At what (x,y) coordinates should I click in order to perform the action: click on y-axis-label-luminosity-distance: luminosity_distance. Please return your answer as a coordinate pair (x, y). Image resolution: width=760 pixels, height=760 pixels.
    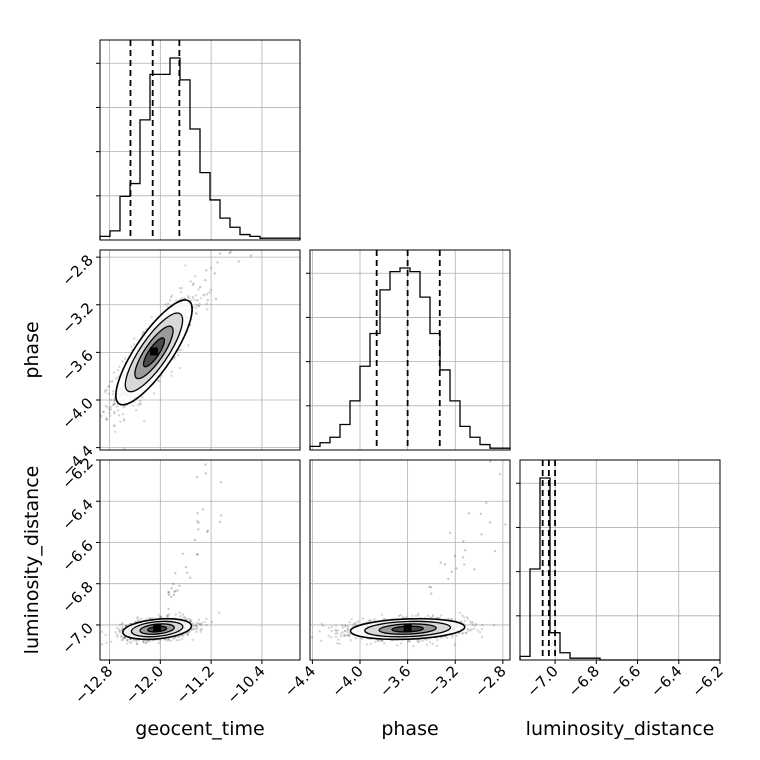
    Looking at the image, I should click on (32, 560).